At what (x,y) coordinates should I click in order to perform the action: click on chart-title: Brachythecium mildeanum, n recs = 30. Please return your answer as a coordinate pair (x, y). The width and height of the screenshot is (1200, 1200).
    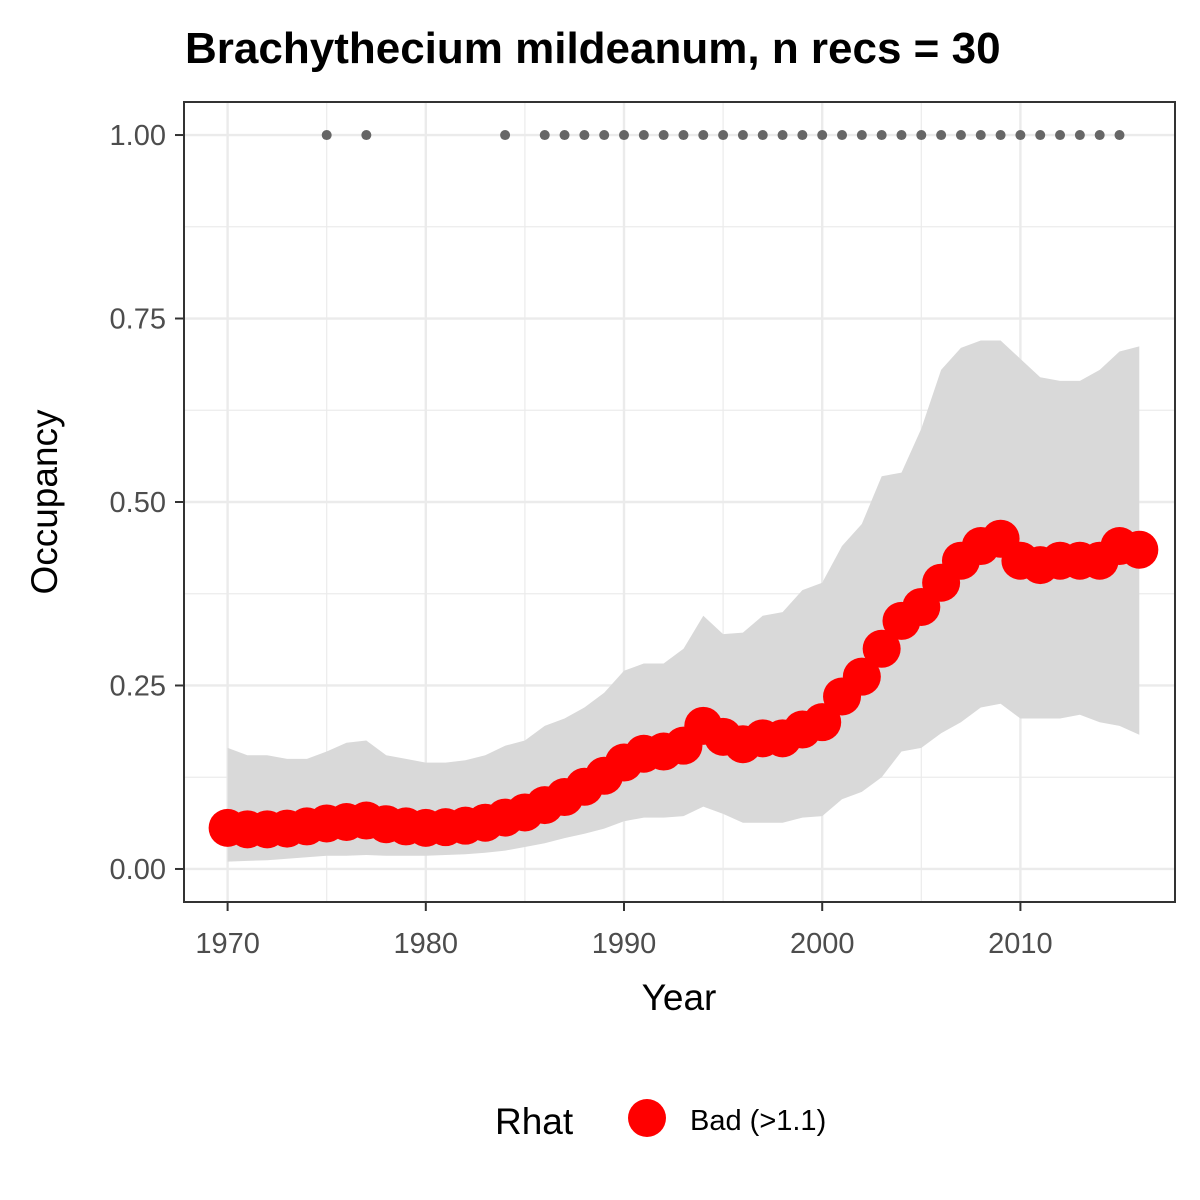
    Looking at the image, I should click on (593, 48).